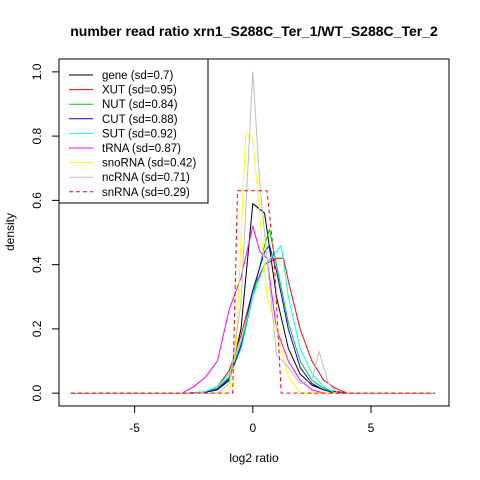 This screenshot has height=480, width=480. What do you see at coordinates (146, 193) in the screenshot?
I see `legend-label: snRNA (sd=0.29)` at bounding box center [146, 193].